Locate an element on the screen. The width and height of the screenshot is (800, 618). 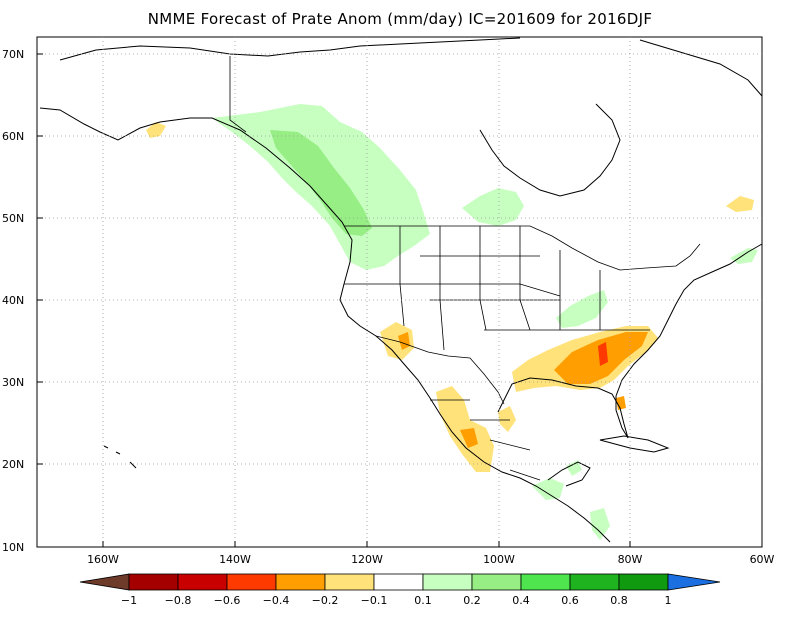
colorbar-high-arrow is located at coordinates (694, 582).